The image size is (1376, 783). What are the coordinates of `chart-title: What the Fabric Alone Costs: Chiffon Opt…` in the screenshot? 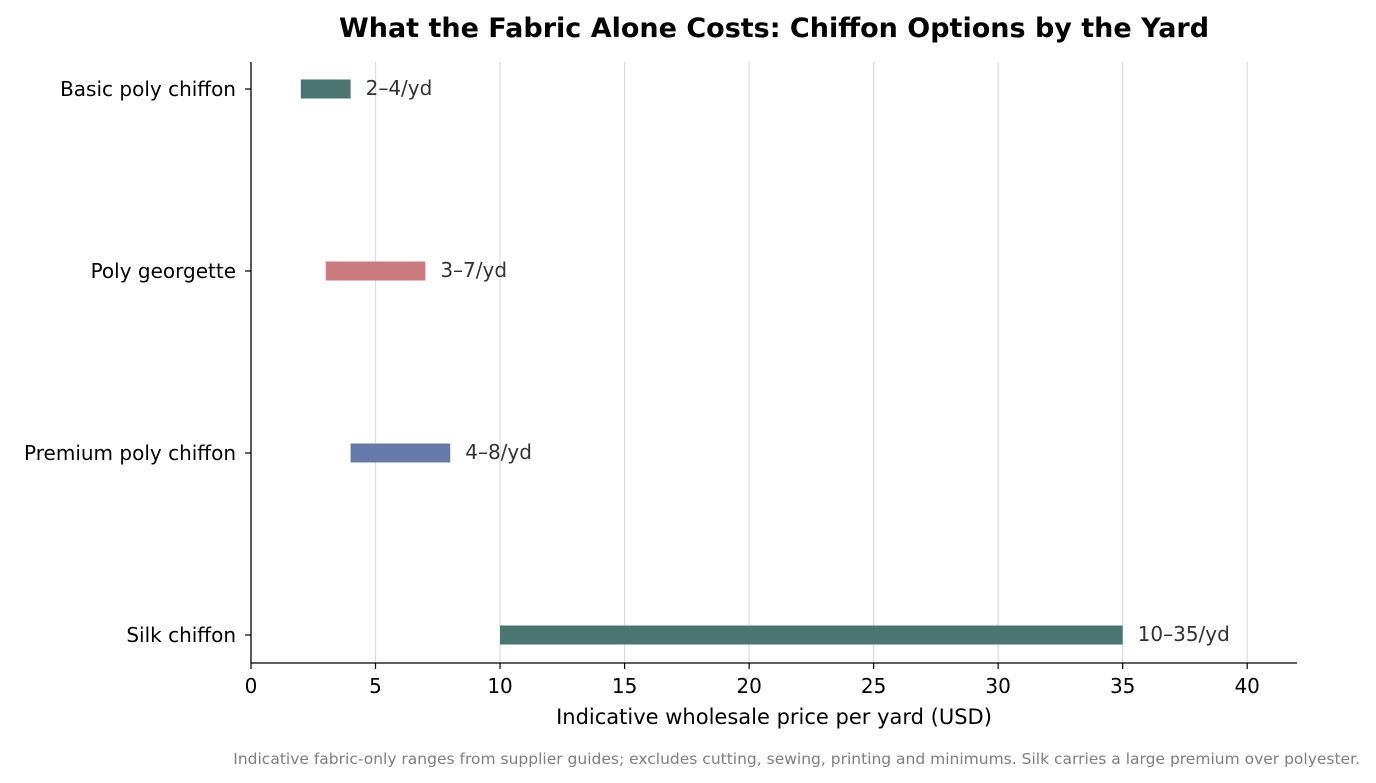 It's located at (774, 28).